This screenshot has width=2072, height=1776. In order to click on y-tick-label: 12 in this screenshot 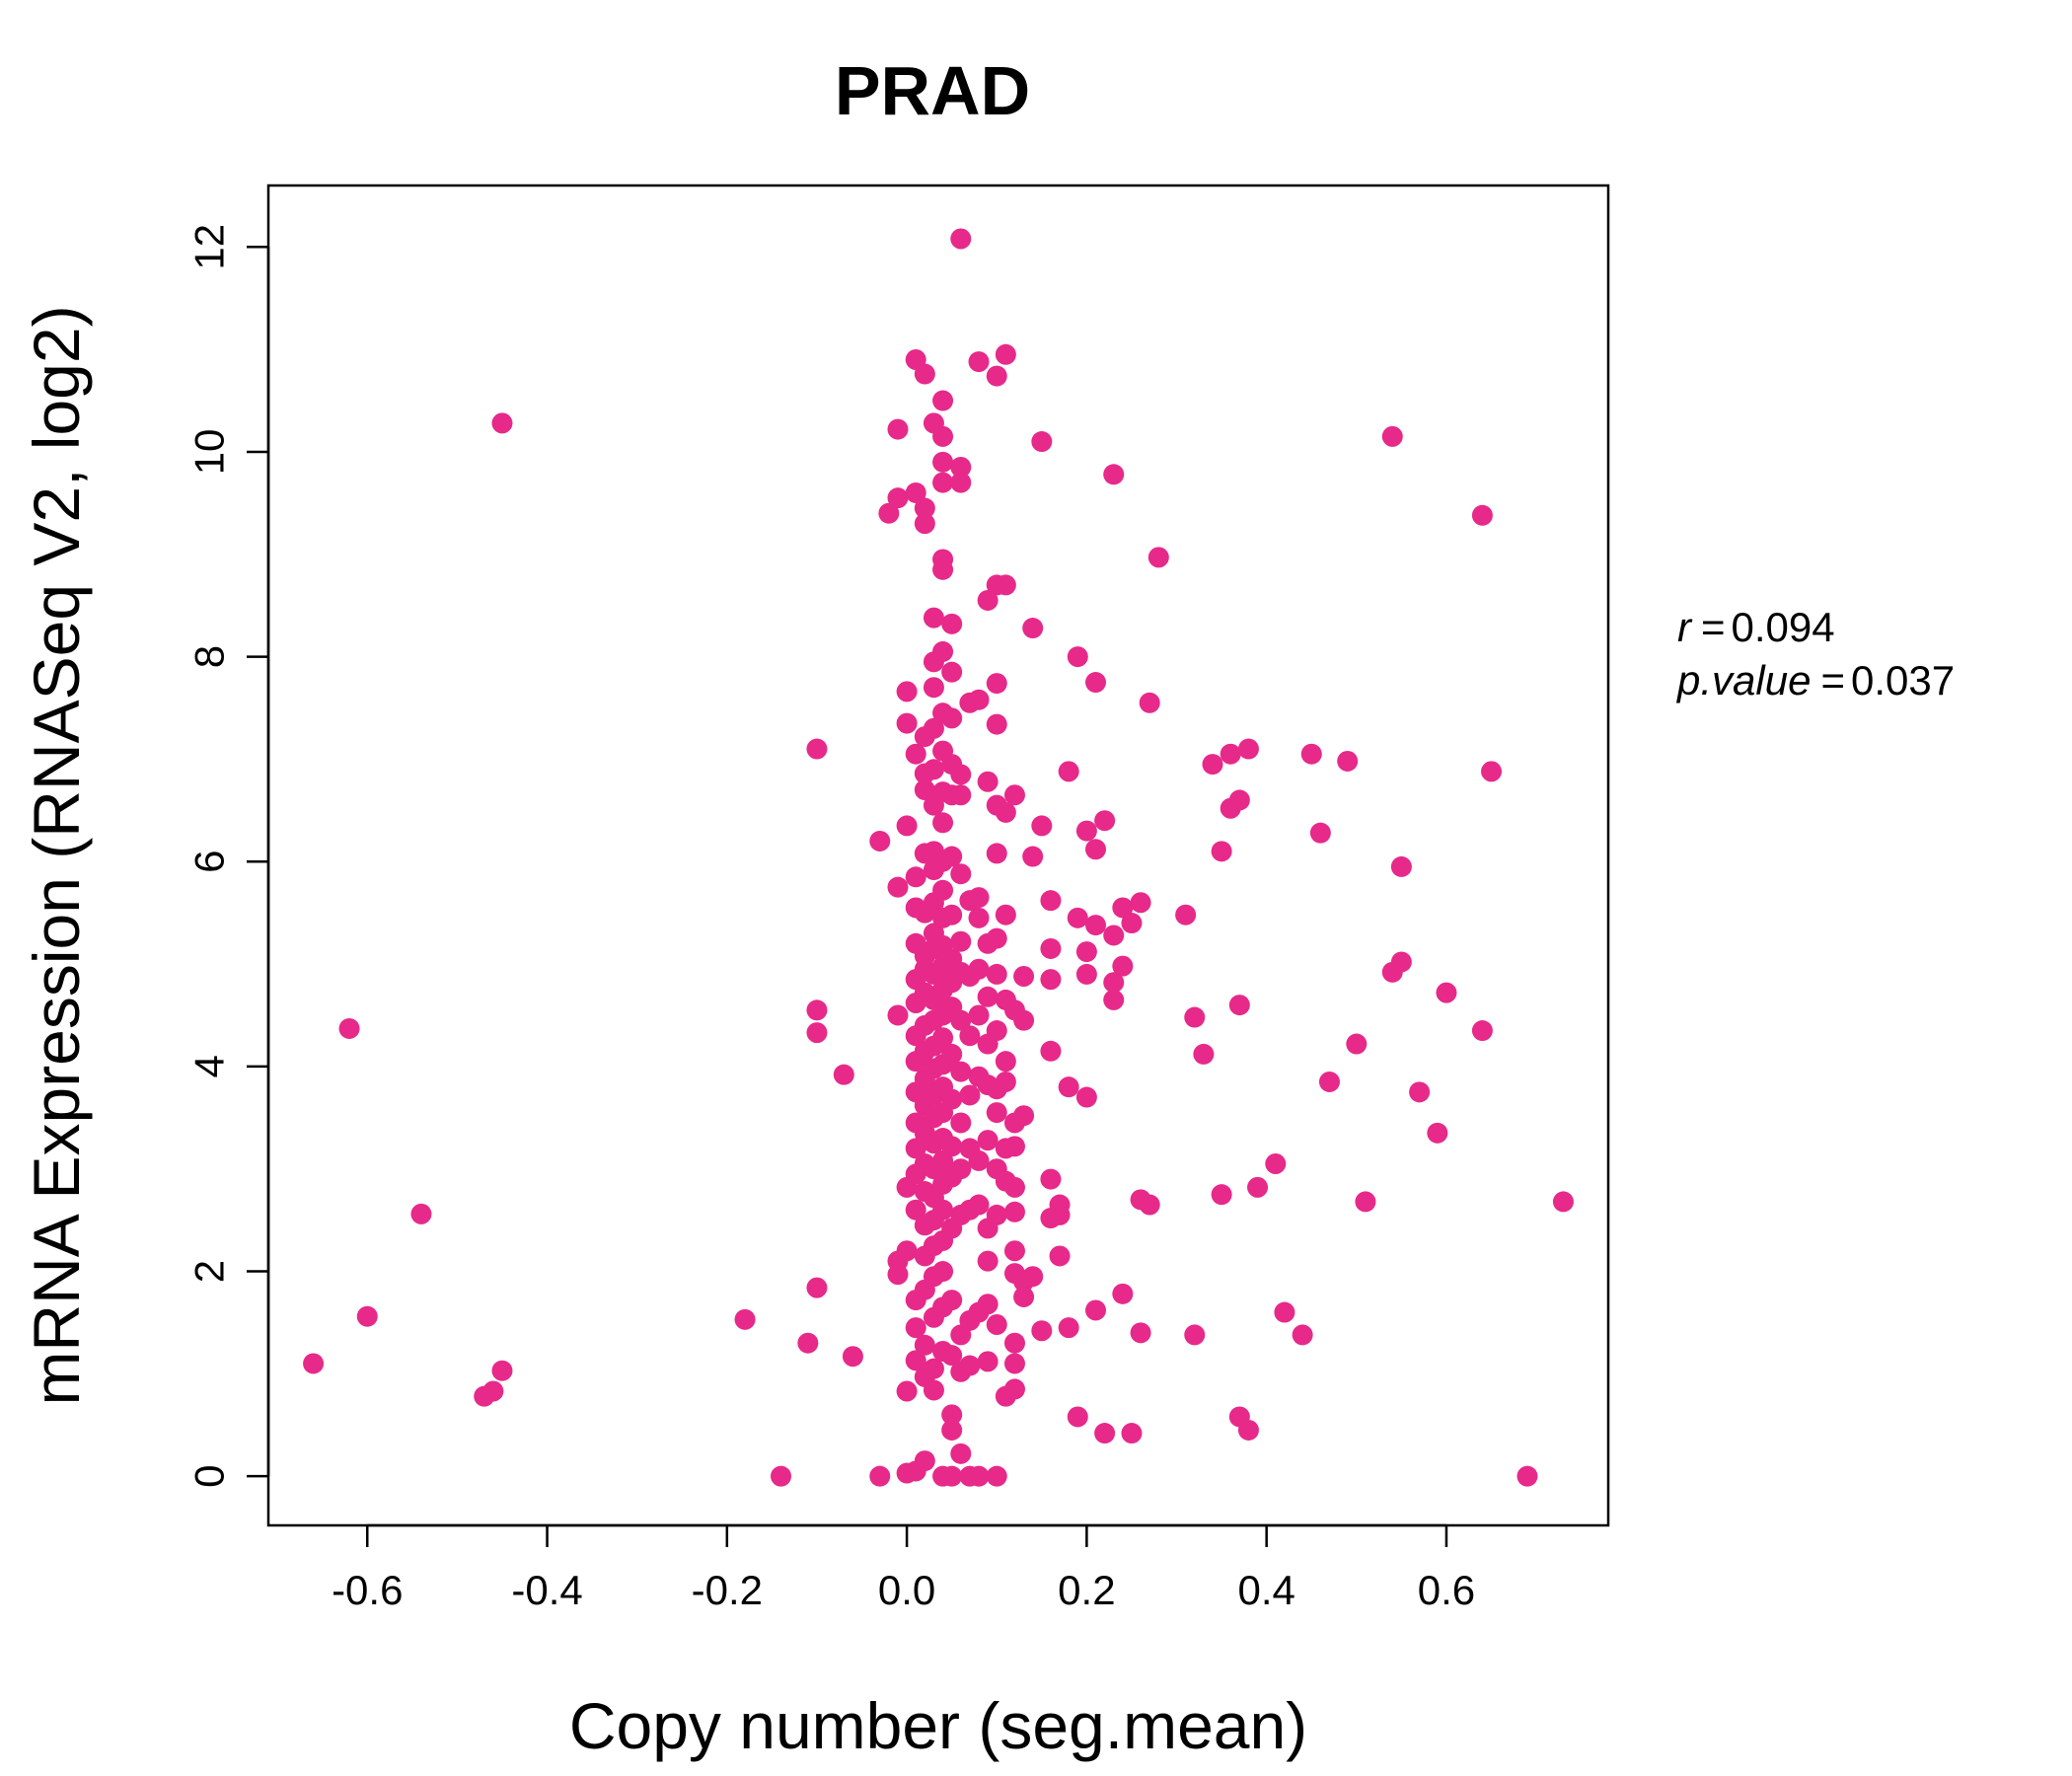, I will do `click(210, 247)`.